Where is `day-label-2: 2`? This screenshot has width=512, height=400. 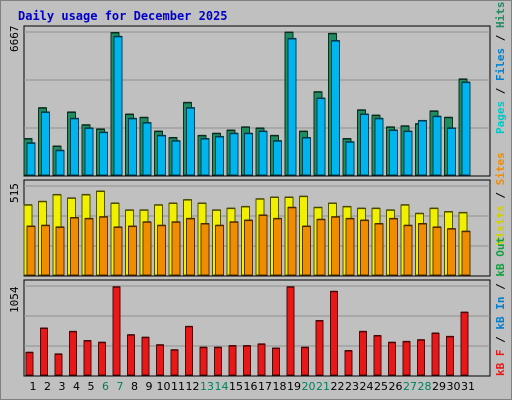
day-label-2: 2 is located at coordinates (47, 386).